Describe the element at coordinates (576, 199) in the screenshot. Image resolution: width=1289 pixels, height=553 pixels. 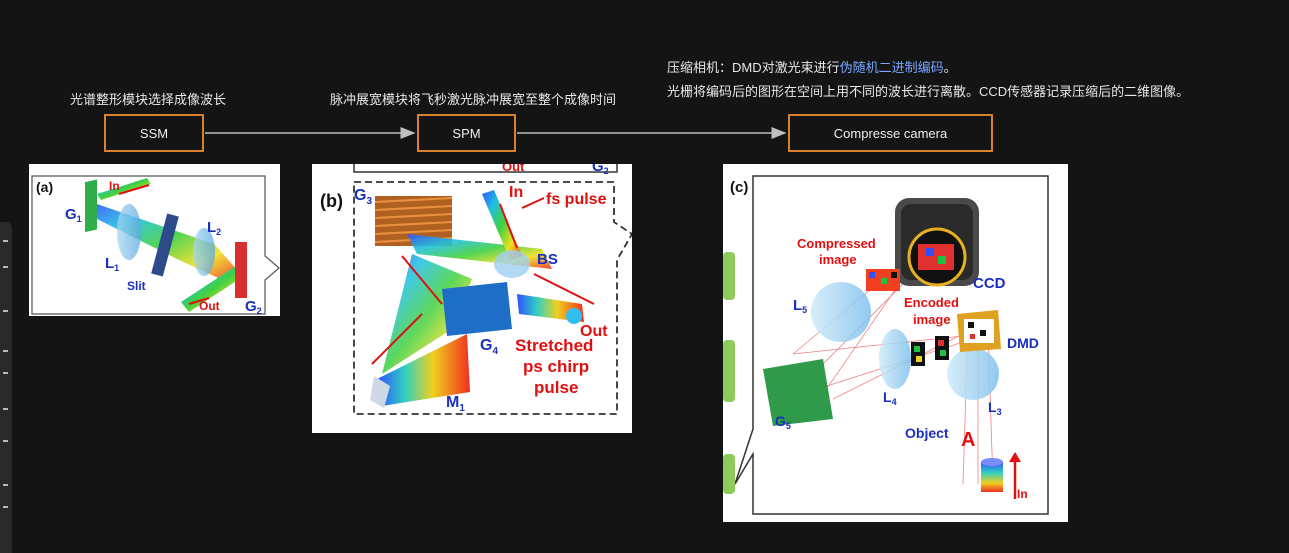
I see `panel-b-fs-pulse-label: fs pulse` at that location.